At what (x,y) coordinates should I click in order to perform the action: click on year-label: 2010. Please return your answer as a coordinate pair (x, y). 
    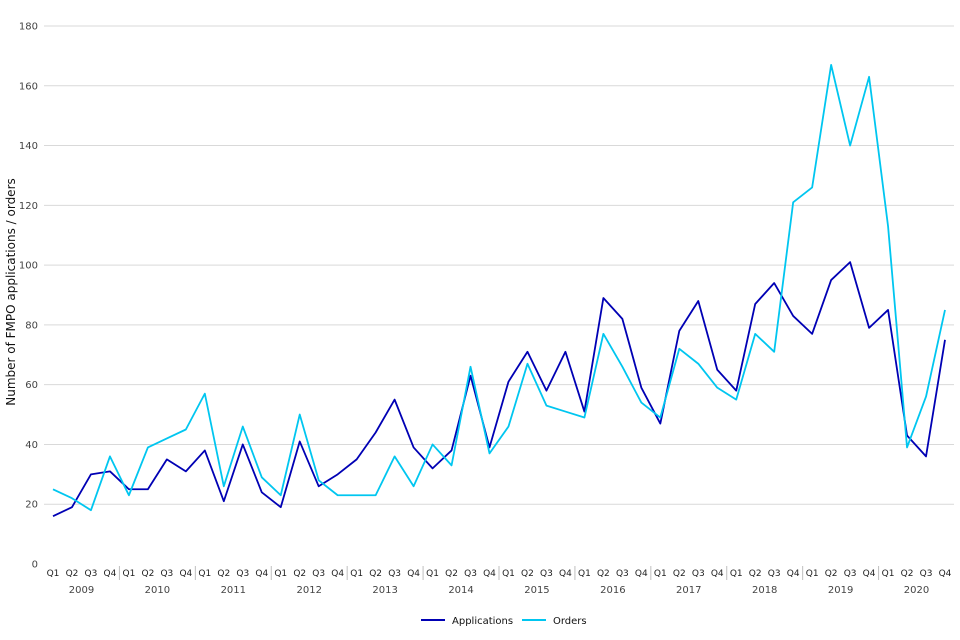
    Looking at the image, I should click on (157, 590).